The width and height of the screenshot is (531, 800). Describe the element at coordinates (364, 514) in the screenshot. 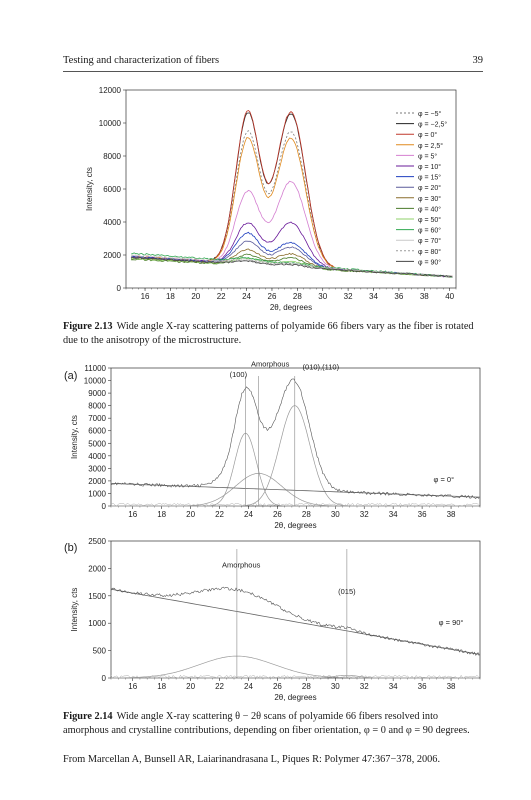

I see `fig214a-x-tick-label: 32` at that location.